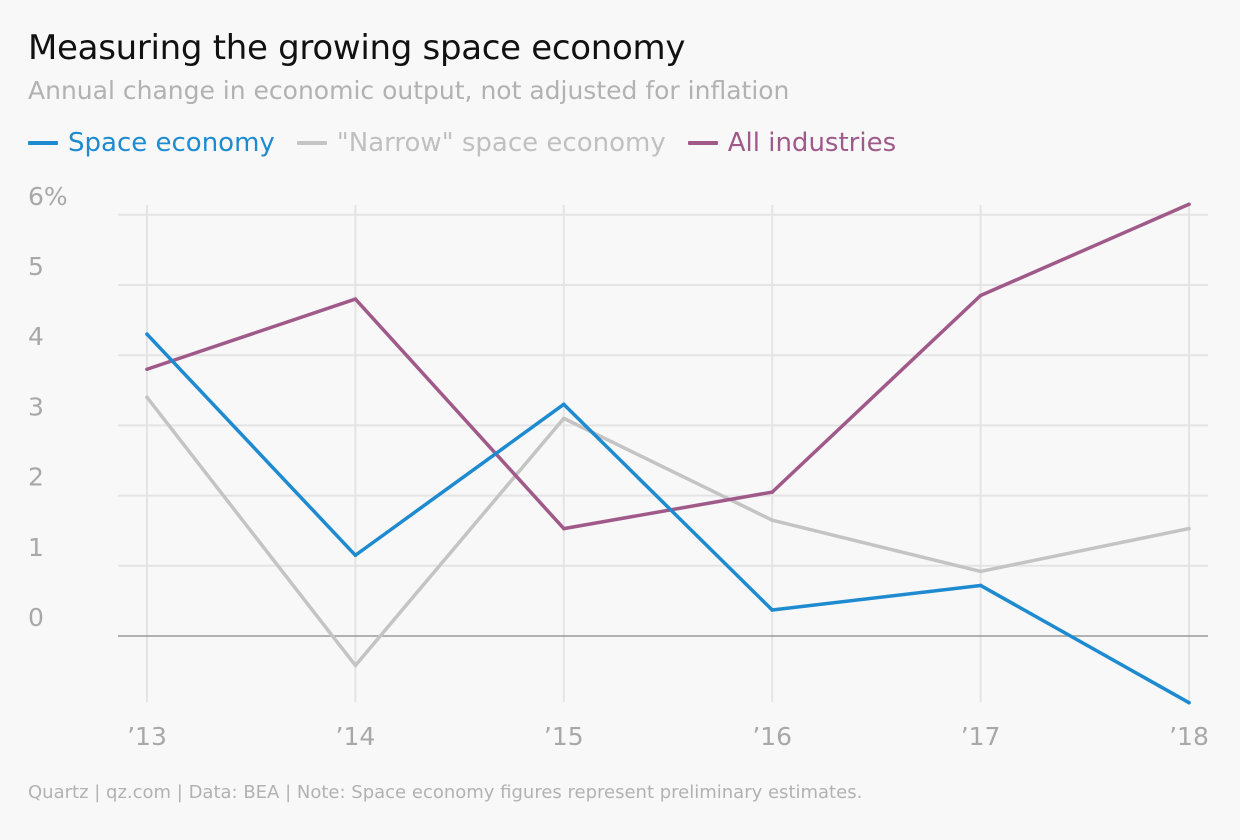 The width and height of the screenshot is (1240, 840). What do you see at coordinates (357, 48) in the screenshot?
I see `chart-title: Measuring the growing space economy` at bounding box center [357, 48].